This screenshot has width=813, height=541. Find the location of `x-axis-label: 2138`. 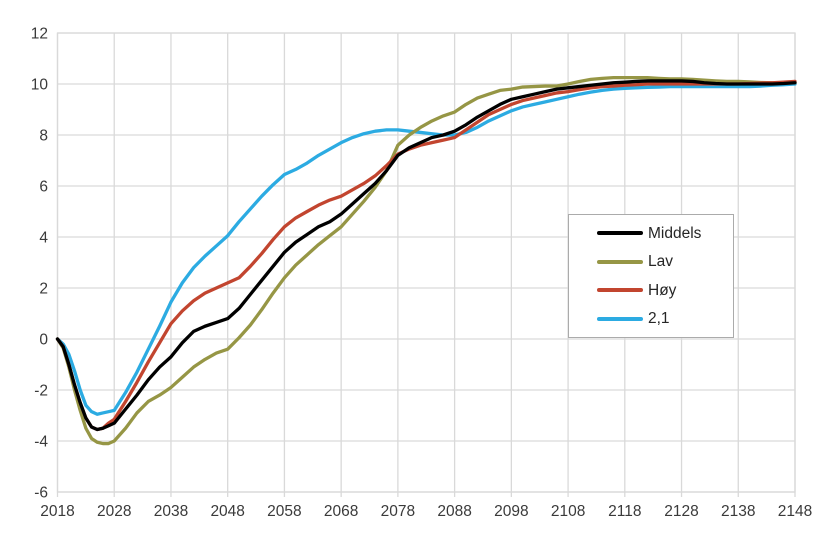

x-axis-label: 2138 is located at coordinates (738, 511).